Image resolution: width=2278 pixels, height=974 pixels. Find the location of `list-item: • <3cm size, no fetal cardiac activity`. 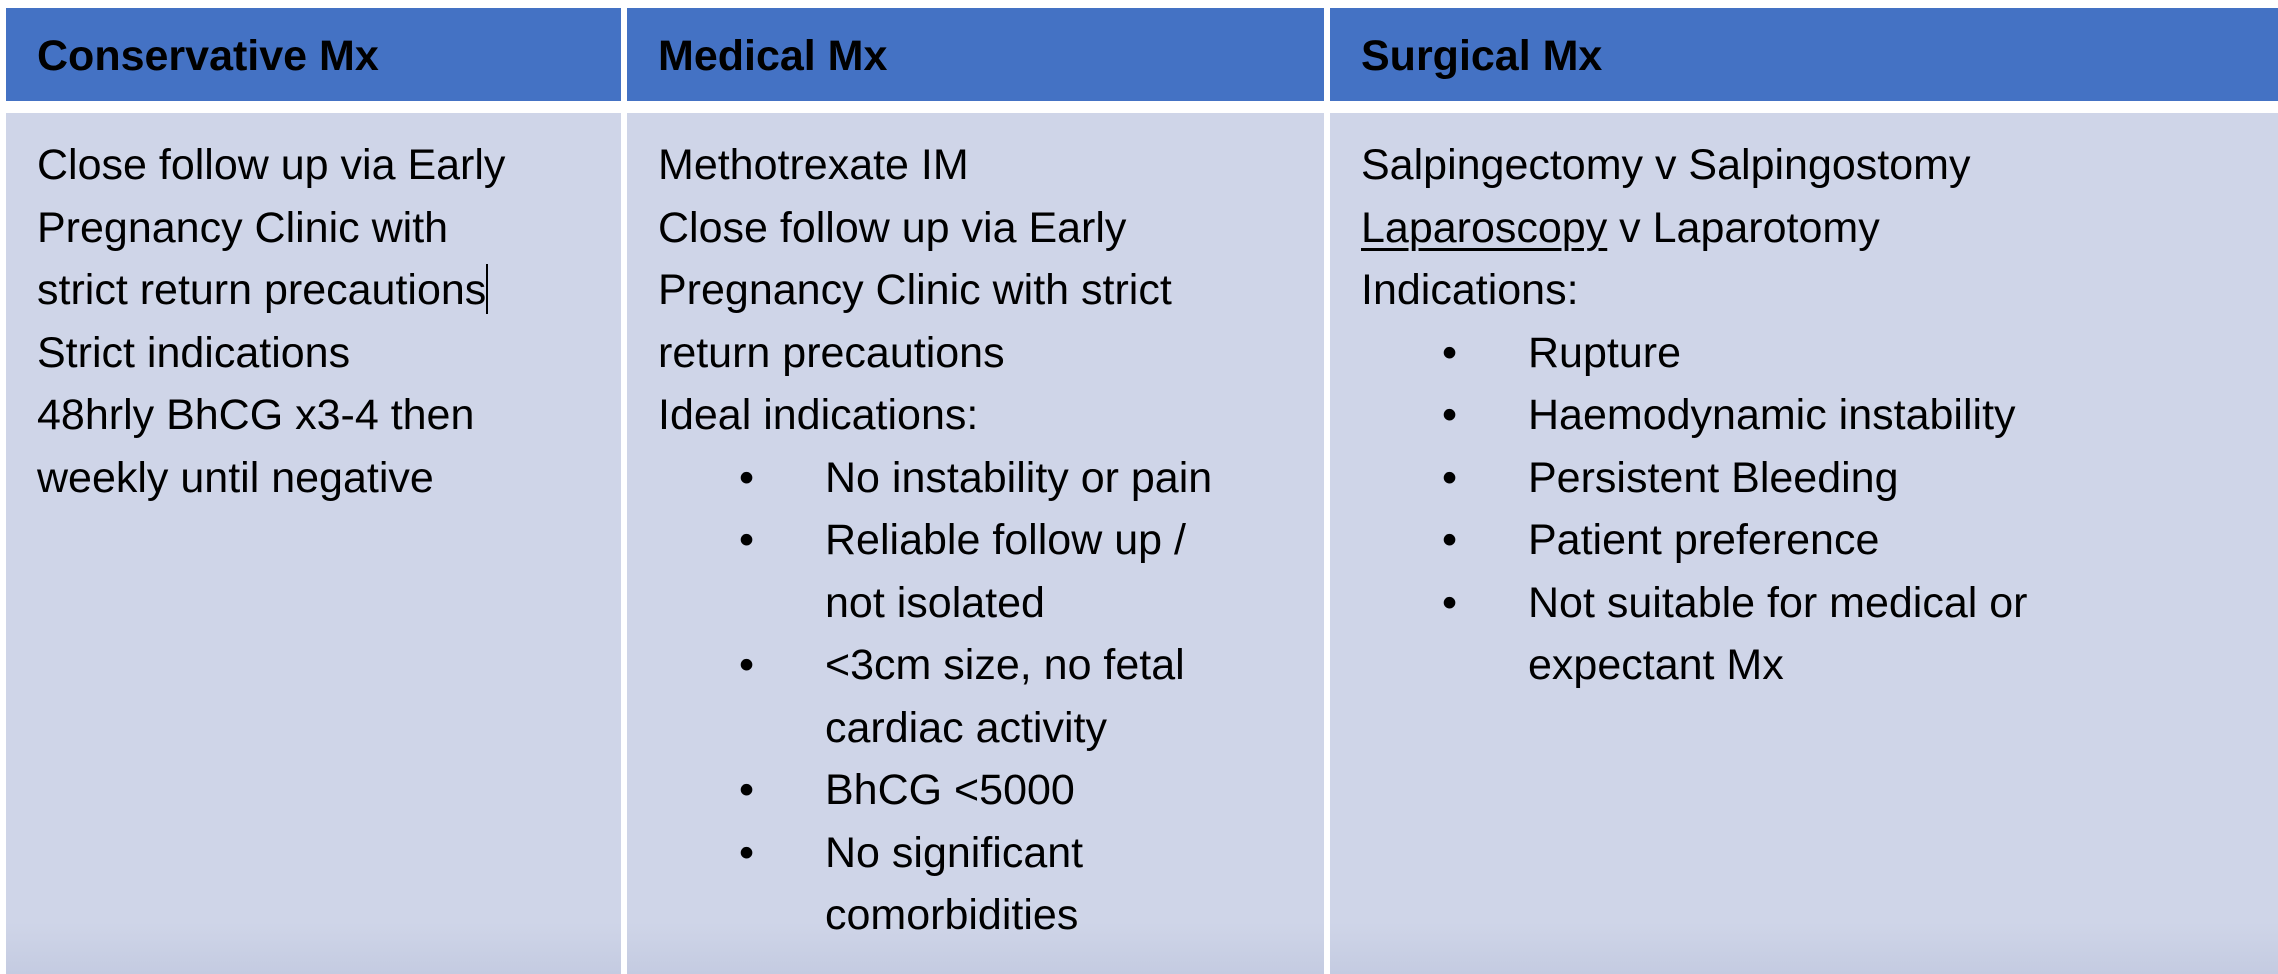

list-item: • <3cm size, no fetal cardiac activity is located at coordinates (991, 696).